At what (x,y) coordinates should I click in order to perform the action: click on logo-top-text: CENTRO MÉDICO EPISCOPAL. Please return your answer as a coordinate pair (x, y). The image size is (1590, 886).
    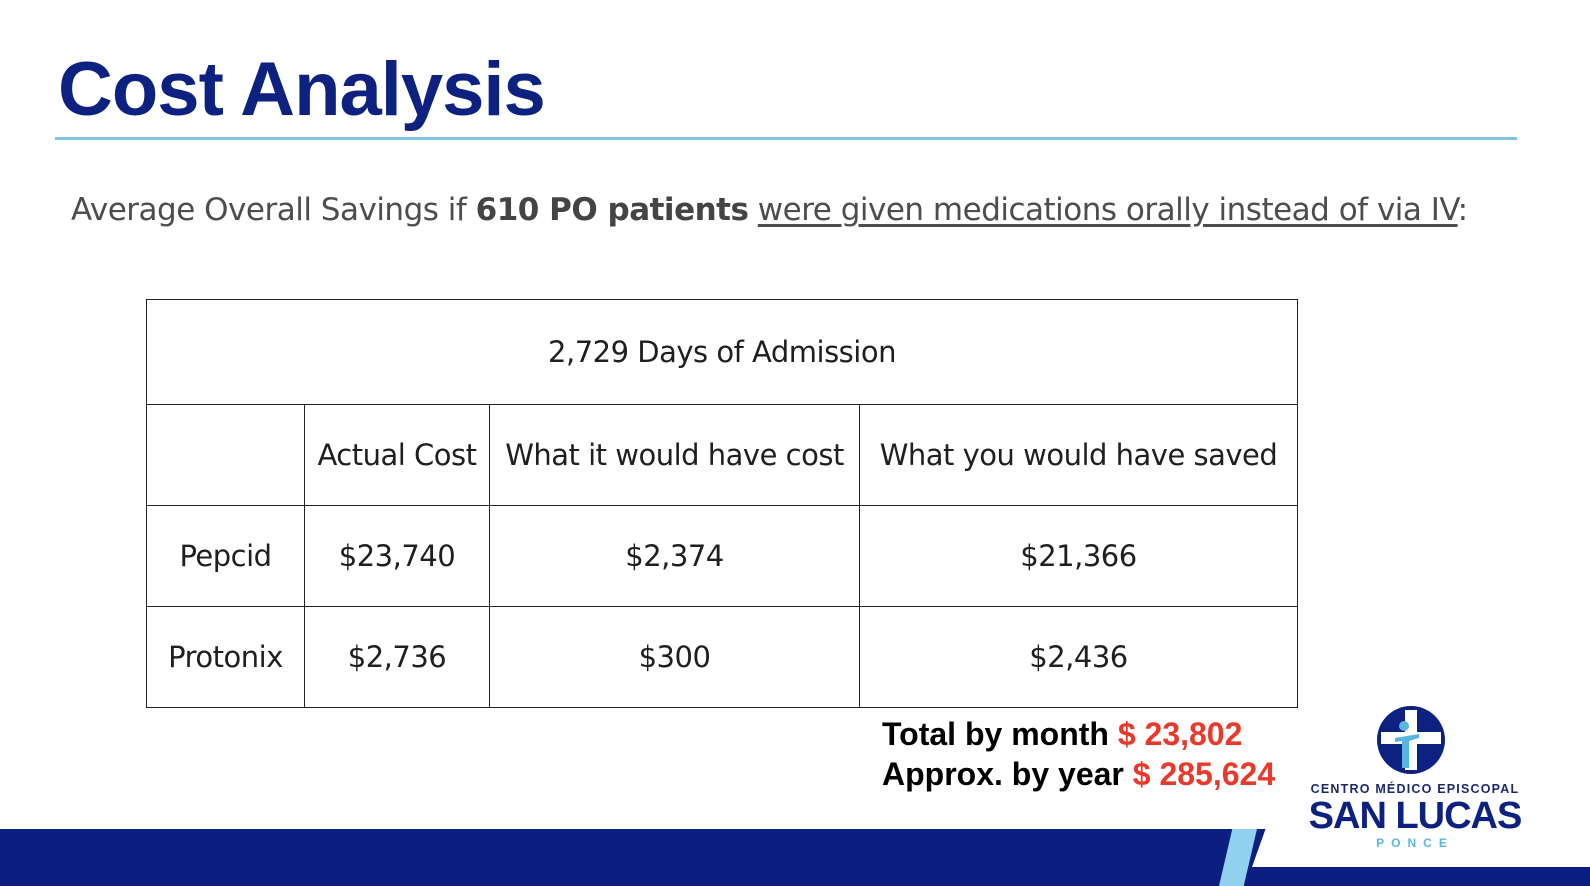
    Looking at the image, I should click on (1415, 789).